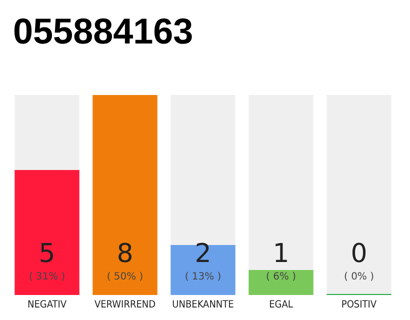 Image resolution: width=410 pixels, height=320 pixels. I want to click on data-label: 0 ( 0% ), so click(359, 260).